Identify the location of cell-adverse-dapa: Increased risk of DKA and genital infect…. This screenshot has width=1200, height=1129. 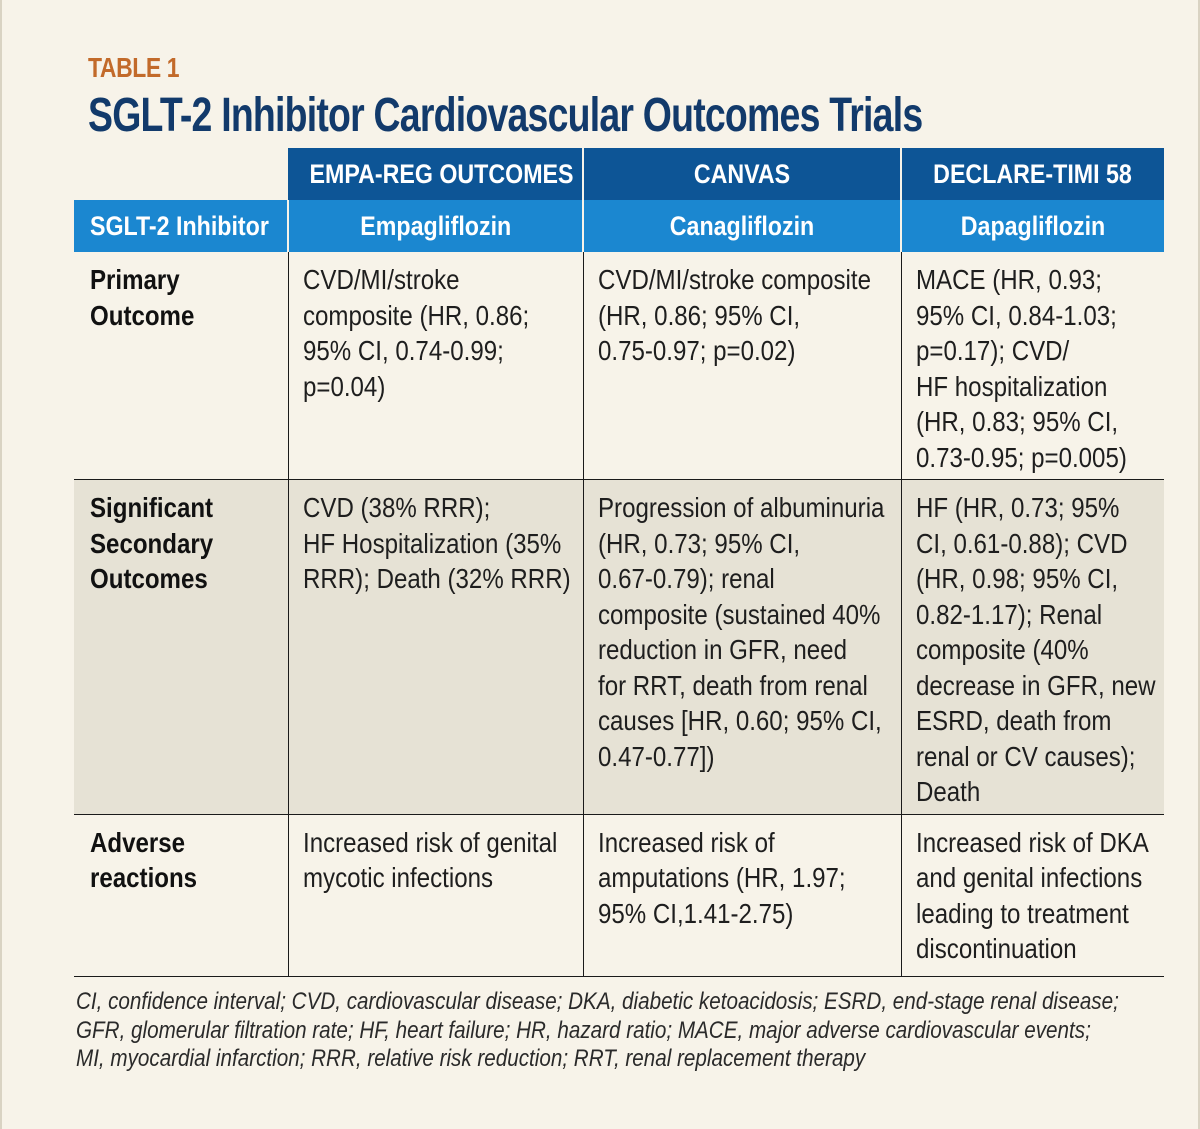
(1032, 895).